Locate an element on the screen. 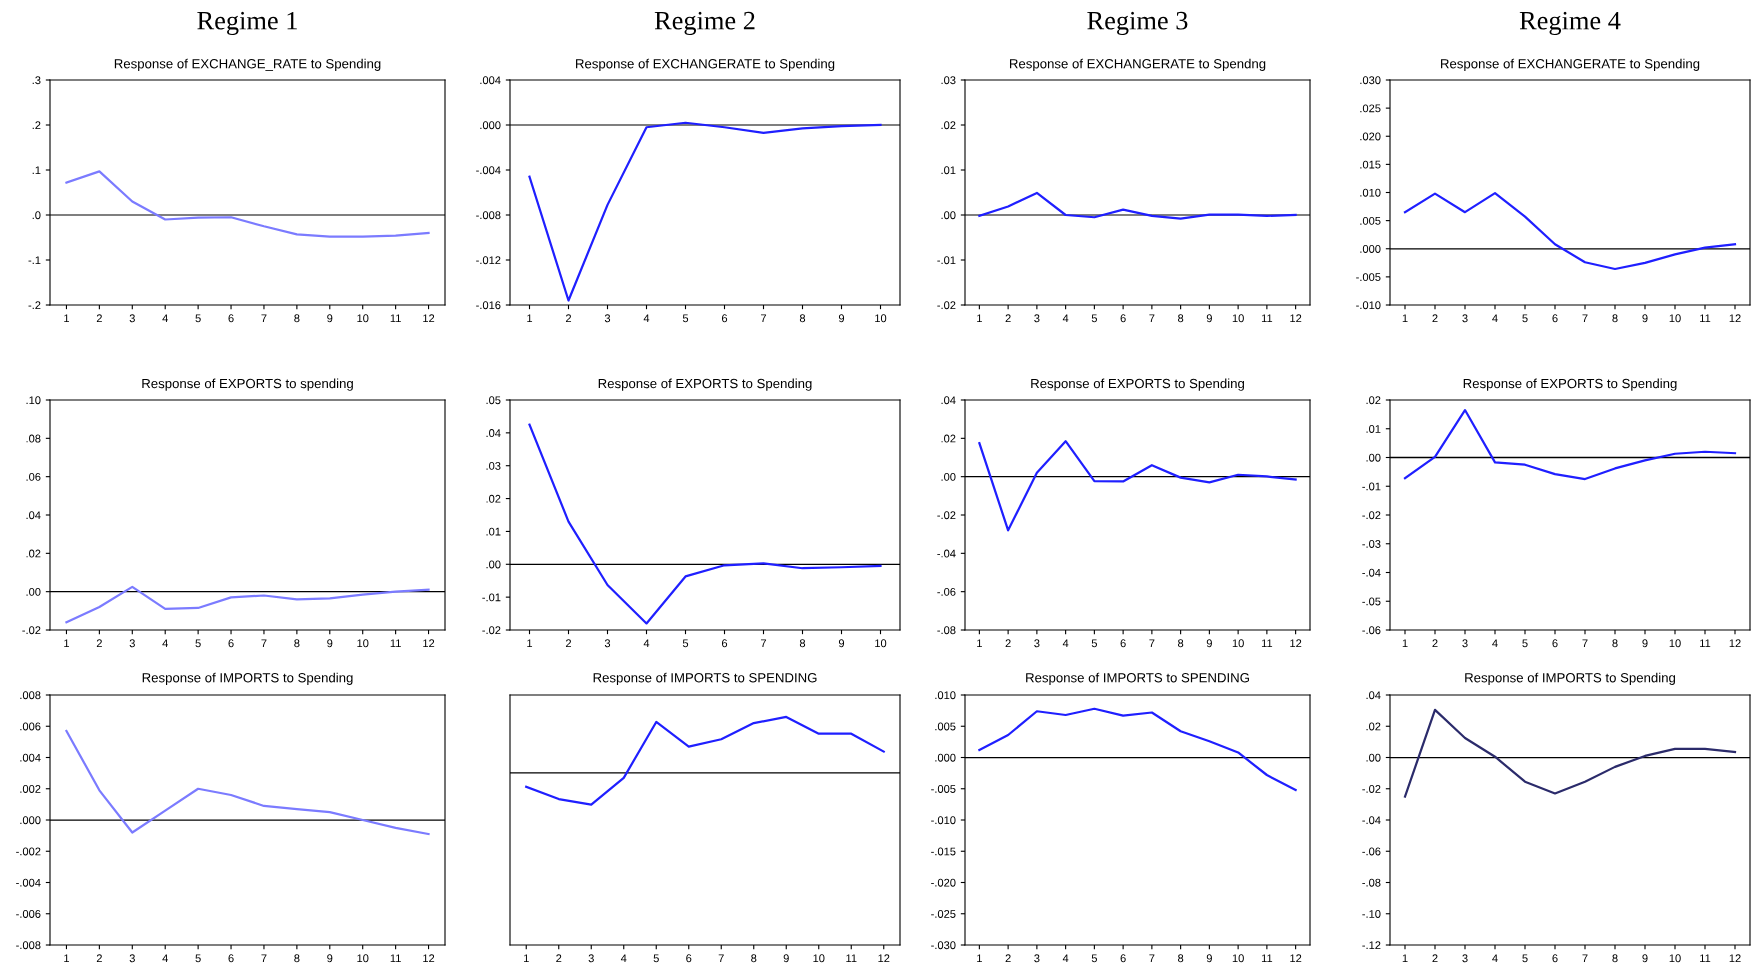 The height and width of the screenshot is (977, 1763). y-tick-label: .010 is located at coordinates (945, 695).